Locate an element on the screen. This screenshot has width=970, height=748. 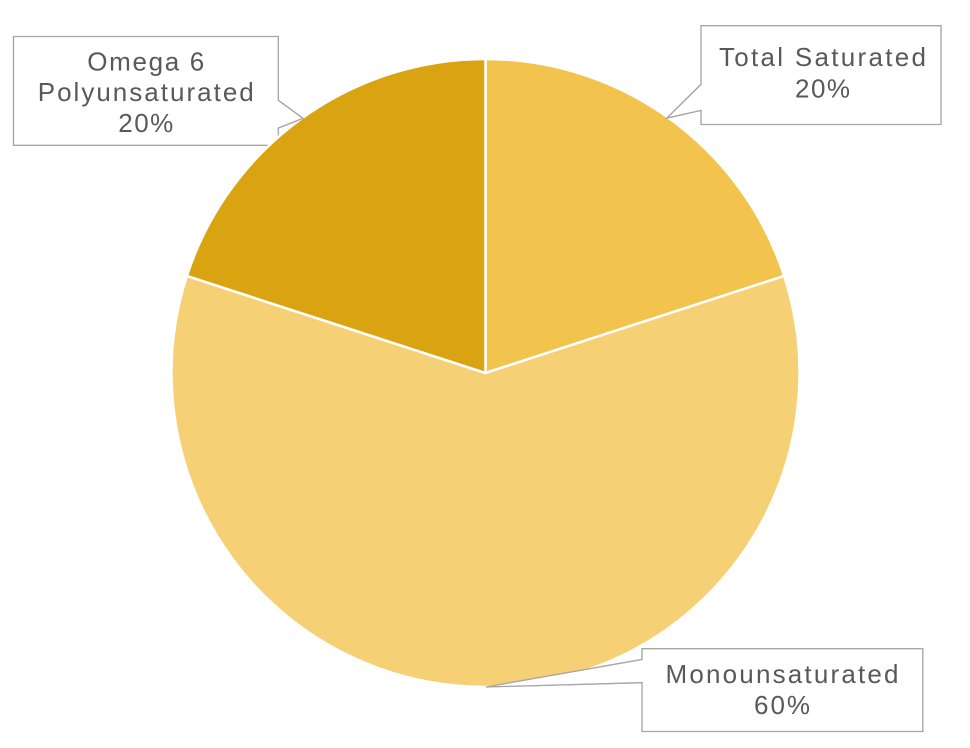
svg-text: Total Saturated is located at coordinates (822, 57).